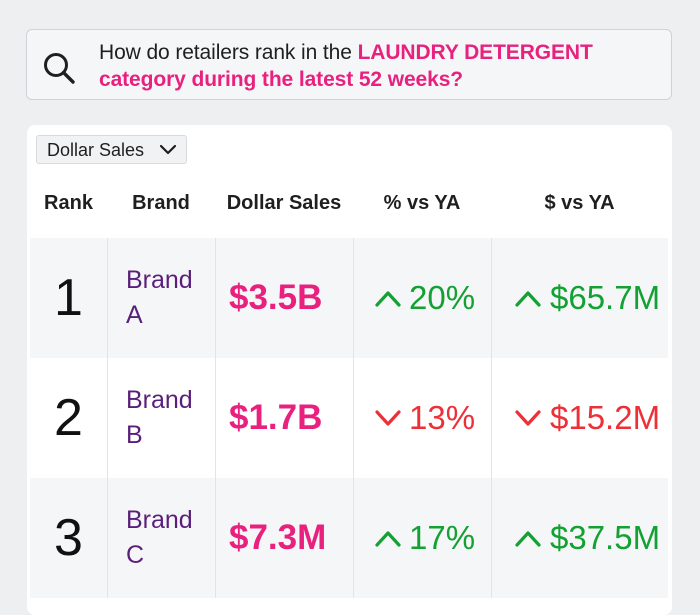 The width and height of the screenshot is (700, 615). I want to click on query-highlight-category: LAUNDRY DETERGENT, so click(475, 52).